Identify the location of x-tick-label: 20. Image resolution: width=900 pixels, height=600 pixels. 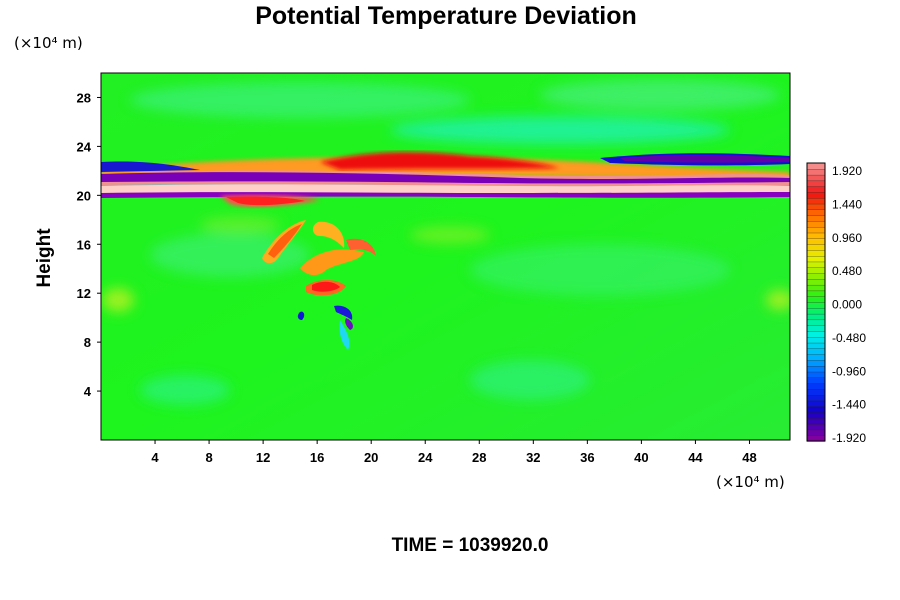
(371, 457).